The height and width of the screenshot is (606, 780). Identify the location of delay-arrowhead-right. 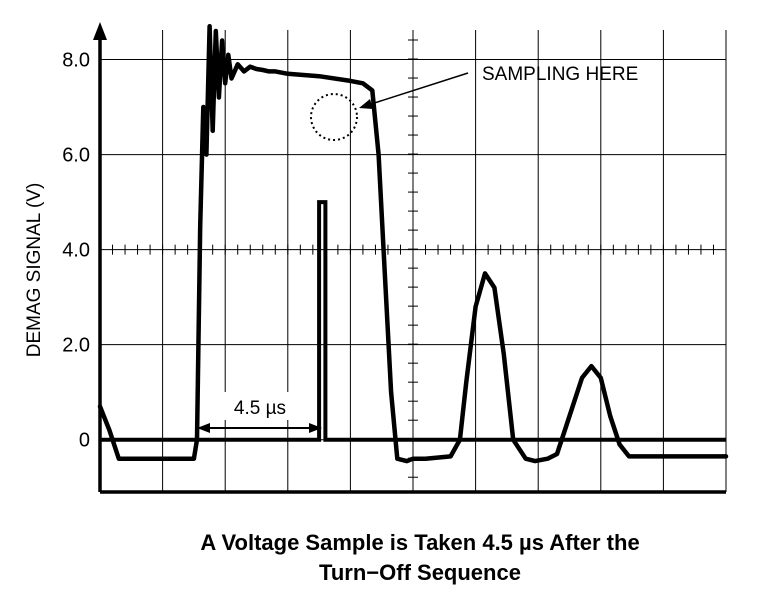
(315, 428).